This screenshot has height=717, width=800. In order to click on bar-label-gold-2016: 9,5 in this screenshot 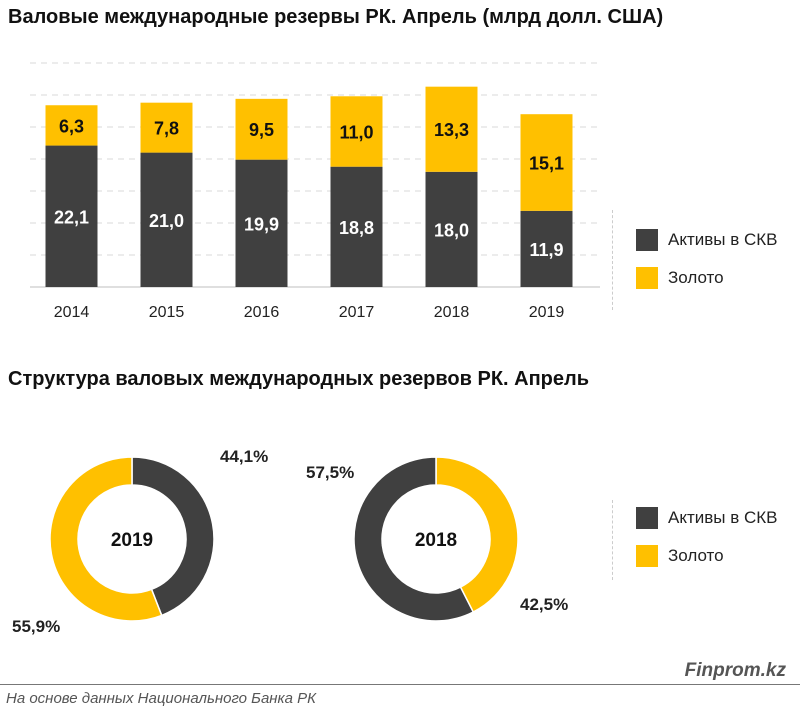, I will do `click(261, 130)`.